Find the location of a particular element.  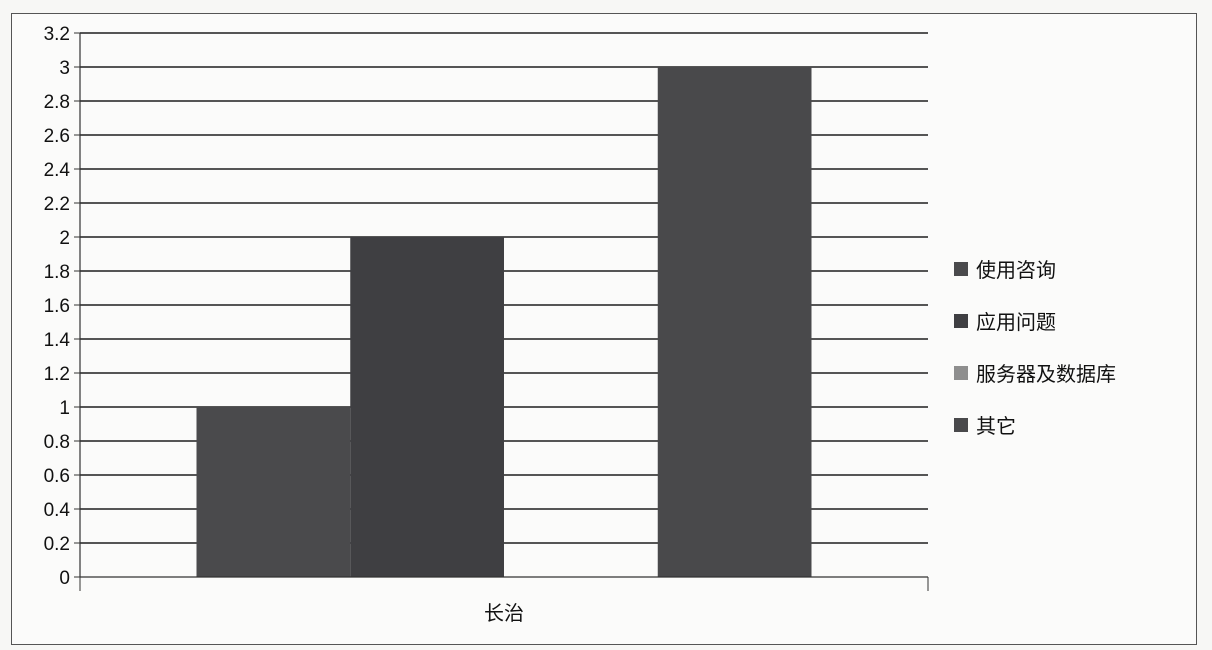

y-tick-label: 2 is located at coordinates (64, 238).